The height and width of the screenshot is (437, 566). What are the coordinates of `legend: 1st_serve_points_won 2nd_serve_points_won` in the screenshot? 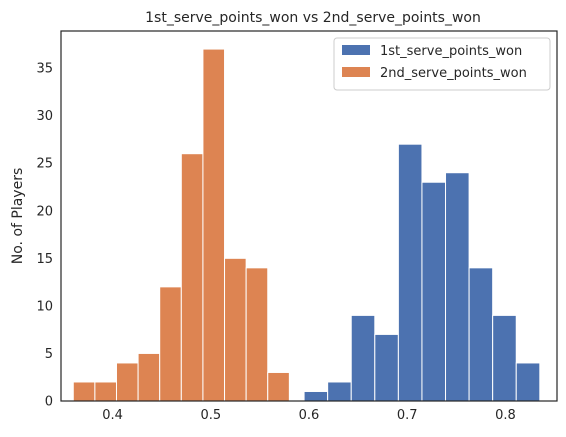 It's located at (442, 64).